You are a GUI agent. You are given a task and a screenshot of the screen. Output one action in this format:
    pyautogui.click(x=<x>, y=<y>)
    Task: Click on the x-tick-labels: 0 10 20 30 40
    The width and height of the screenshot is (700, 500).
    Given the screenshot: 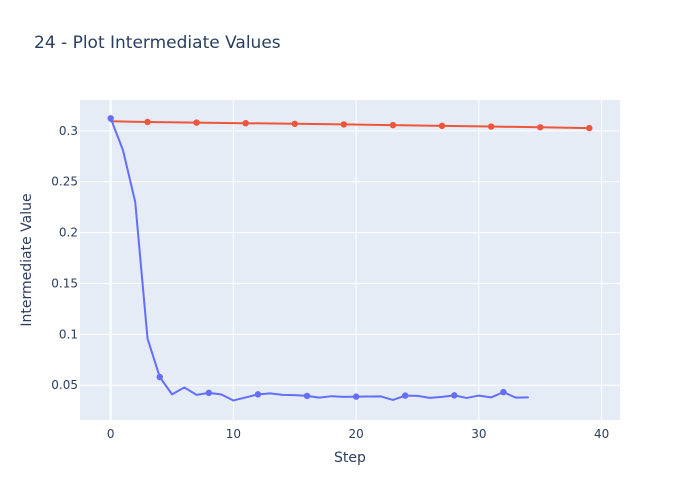 What is the action you would take?
    pyautogui.click(x=358, y=434)
    